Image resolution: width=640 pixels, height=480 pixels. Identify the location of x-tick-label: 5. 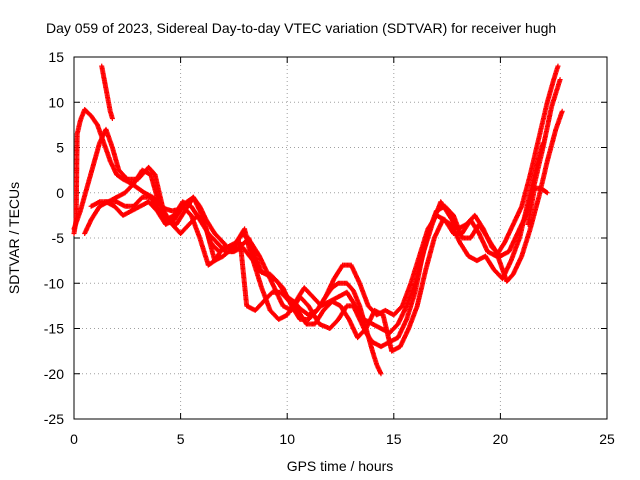
(181, 439).